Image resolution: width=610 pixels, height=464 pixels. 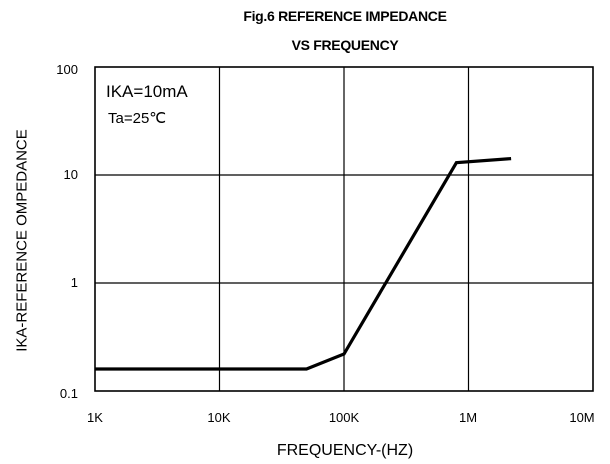 I want to click on chart-title: Fig.6 REFERENCE IMPEDANCE, so click(x=345, y=16).